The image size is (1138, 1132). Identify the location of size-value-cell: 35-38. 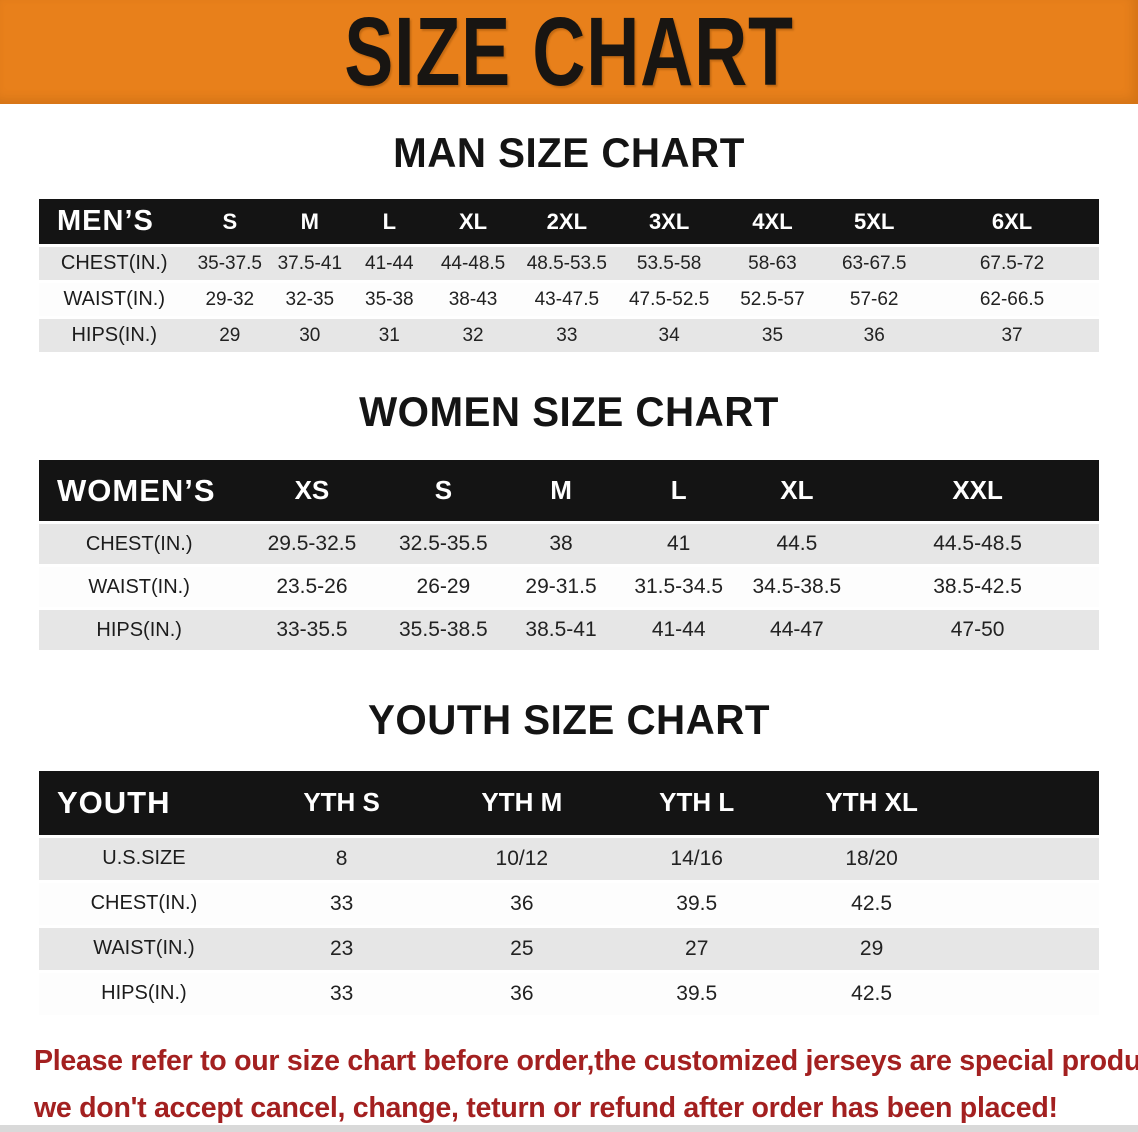
(389, 300).